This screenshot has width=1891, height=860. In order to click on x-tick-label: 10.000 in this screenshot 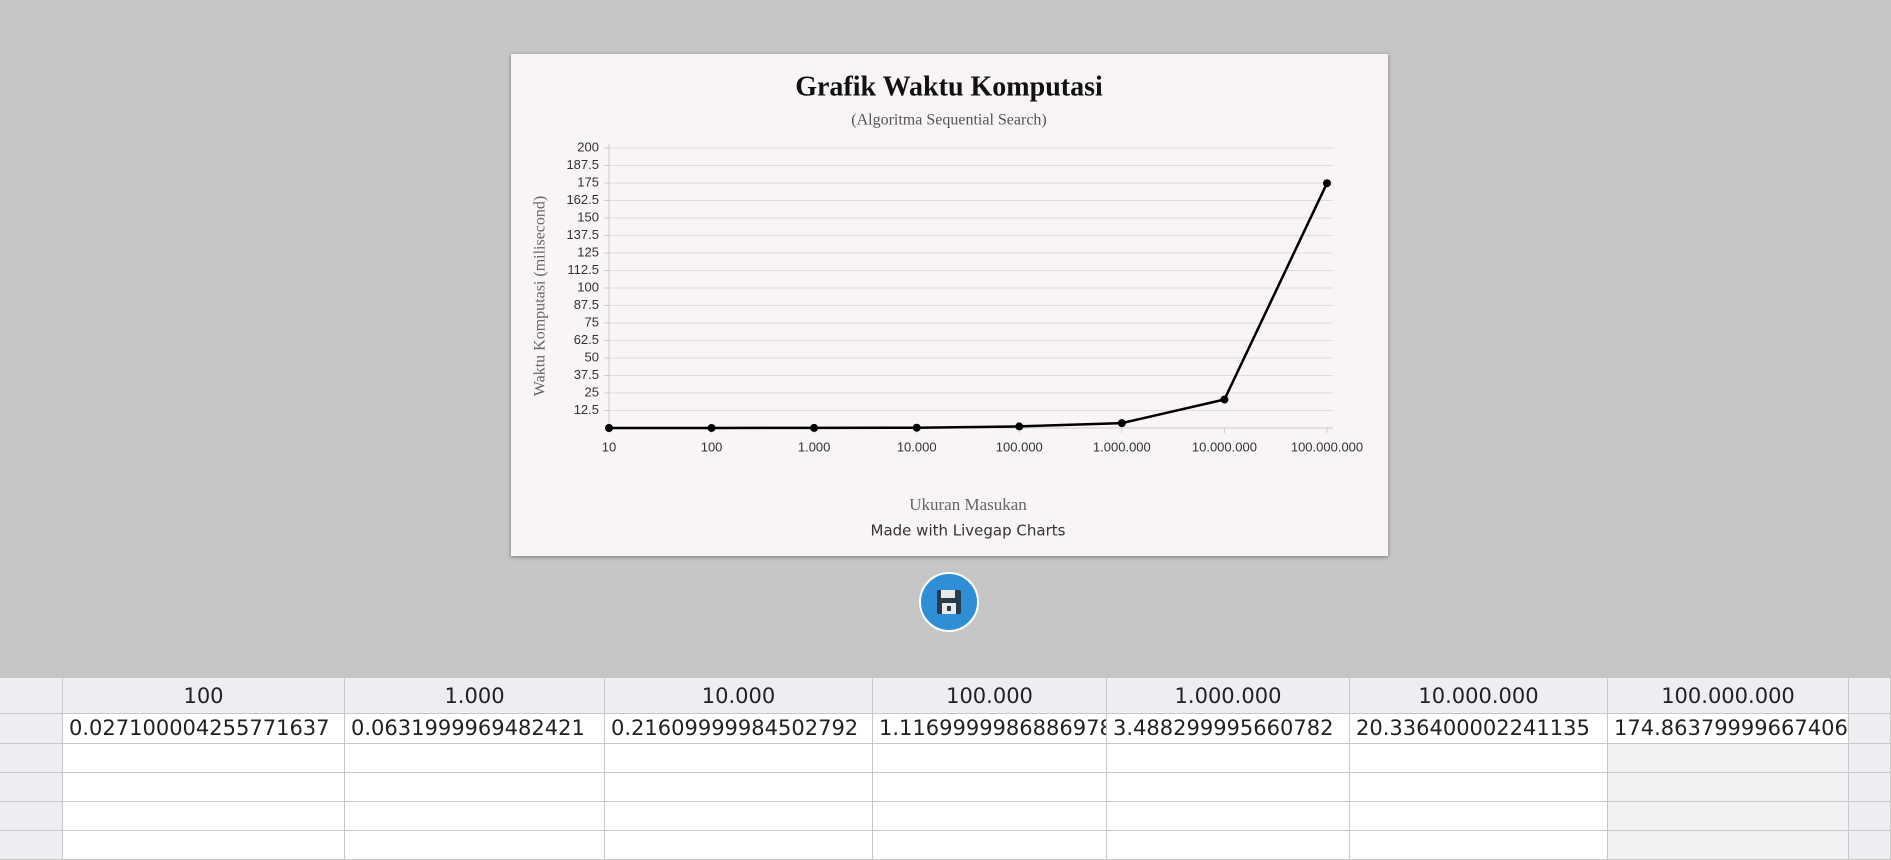, I will do `click(917, 446)`.